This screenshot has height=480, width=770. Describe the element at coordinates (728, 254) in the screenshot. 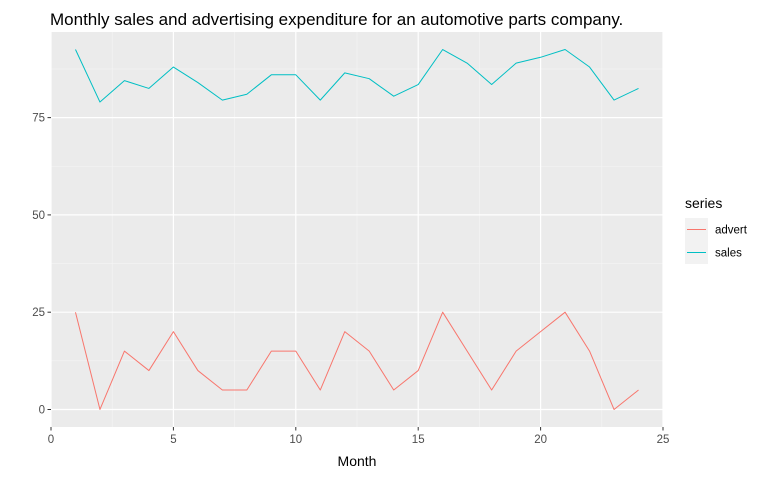

I see `legend-label-sales: sales` at that location.